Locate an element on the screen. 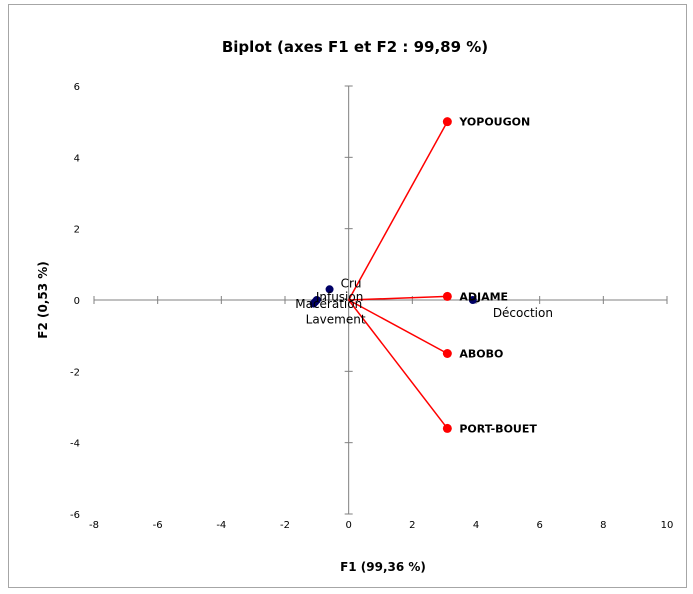 Image resolution: width=693 pixels, height=594 pixels. x-tick-label: 4 is located at coordinates (476, 525).